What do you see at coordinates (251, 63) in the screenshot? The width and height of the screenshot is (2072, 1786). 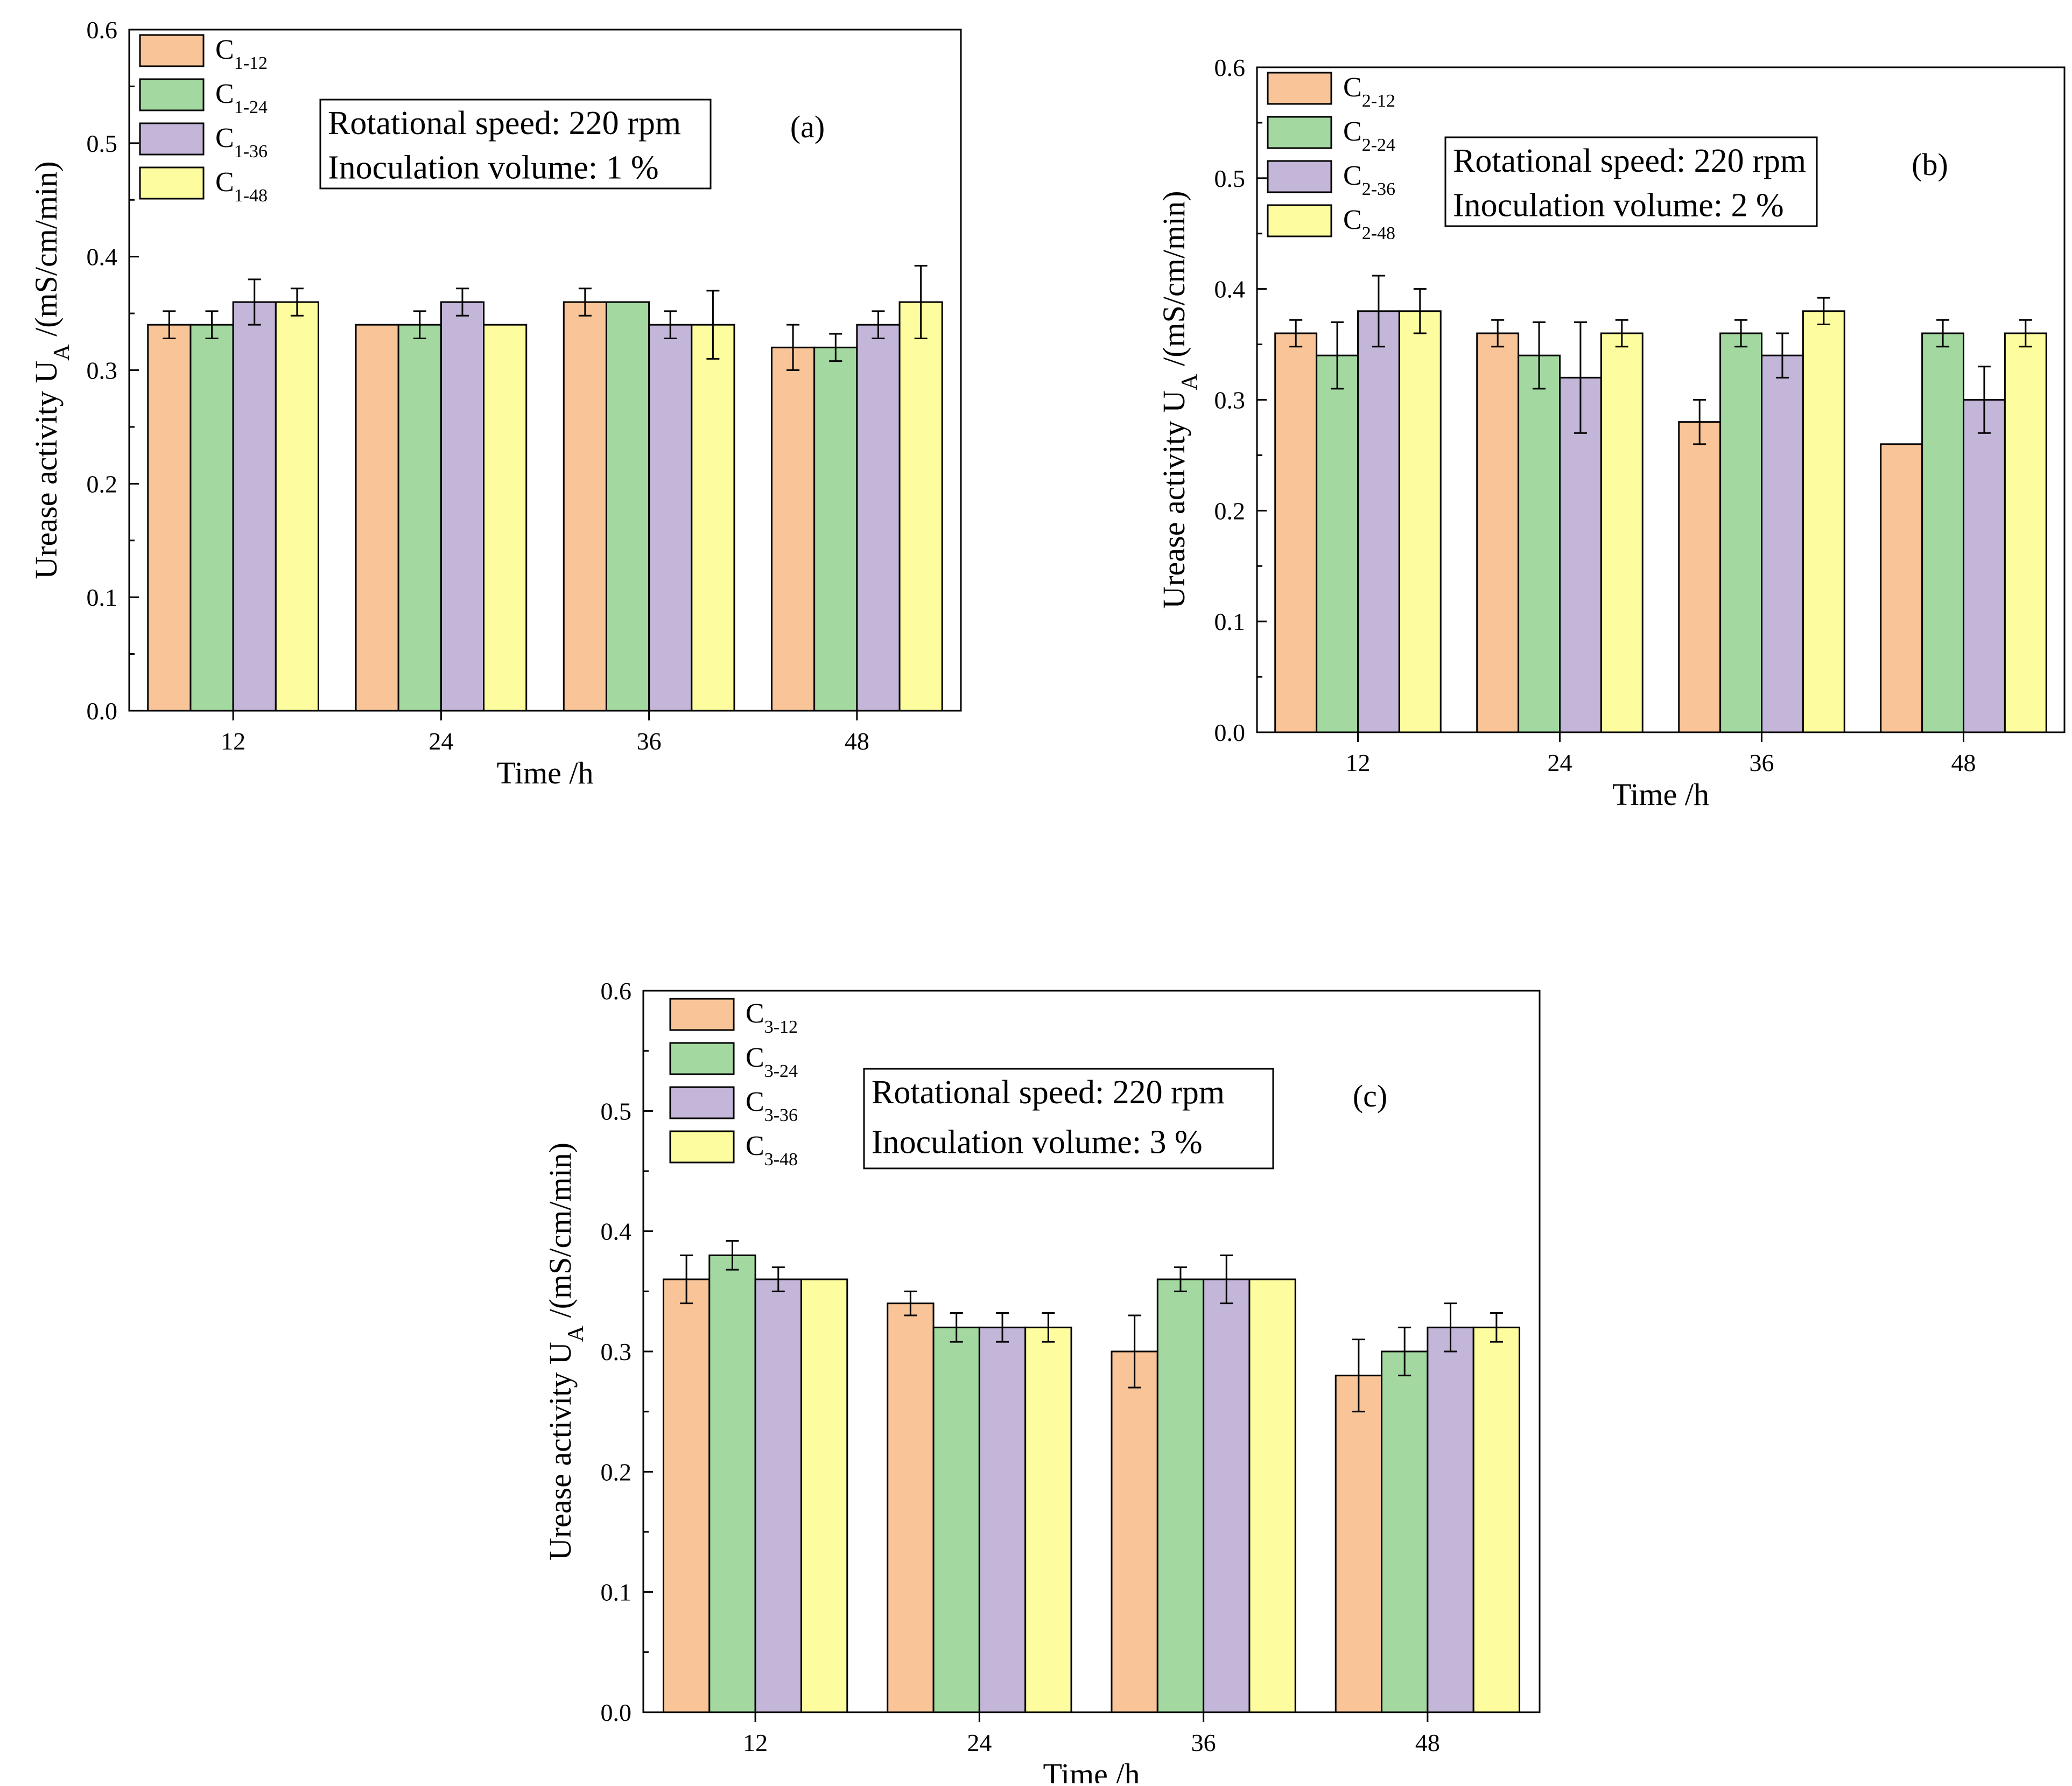 I see `legend-label-sub: 1-12` at bounding box center [251, 63].